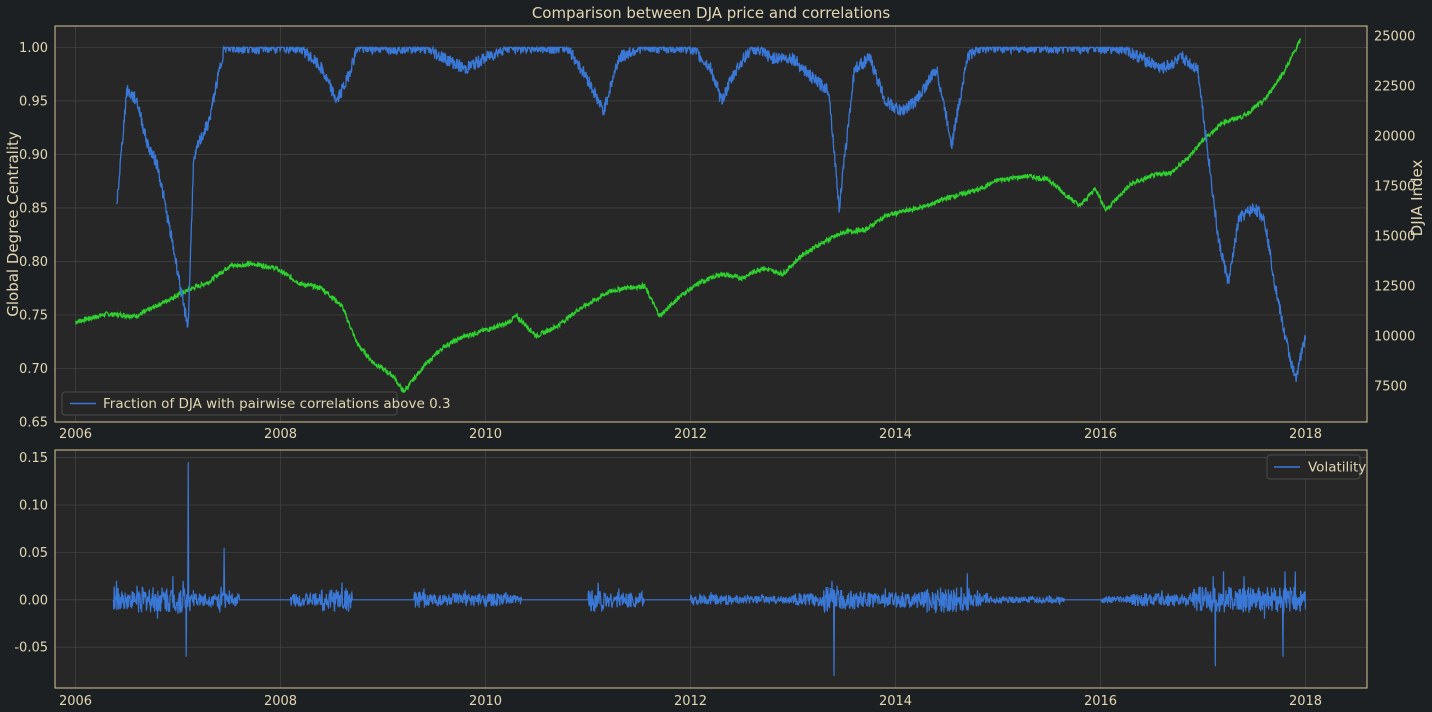  What do you see at coordinates (1394, 87) in the screenshot?
I see `top-y2-tick-label: 22500` at bounding box center [1394, 87].